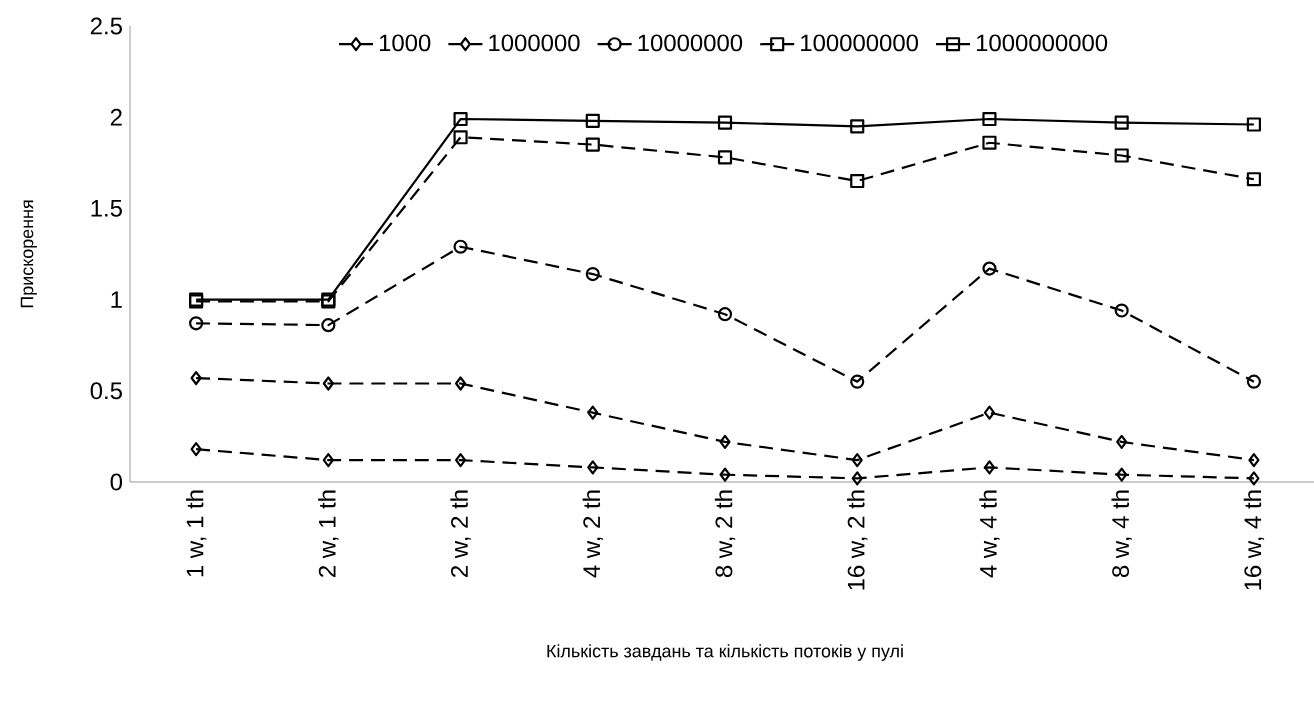  I want to click on y-tick-label: 2.5, so click(106, 26).